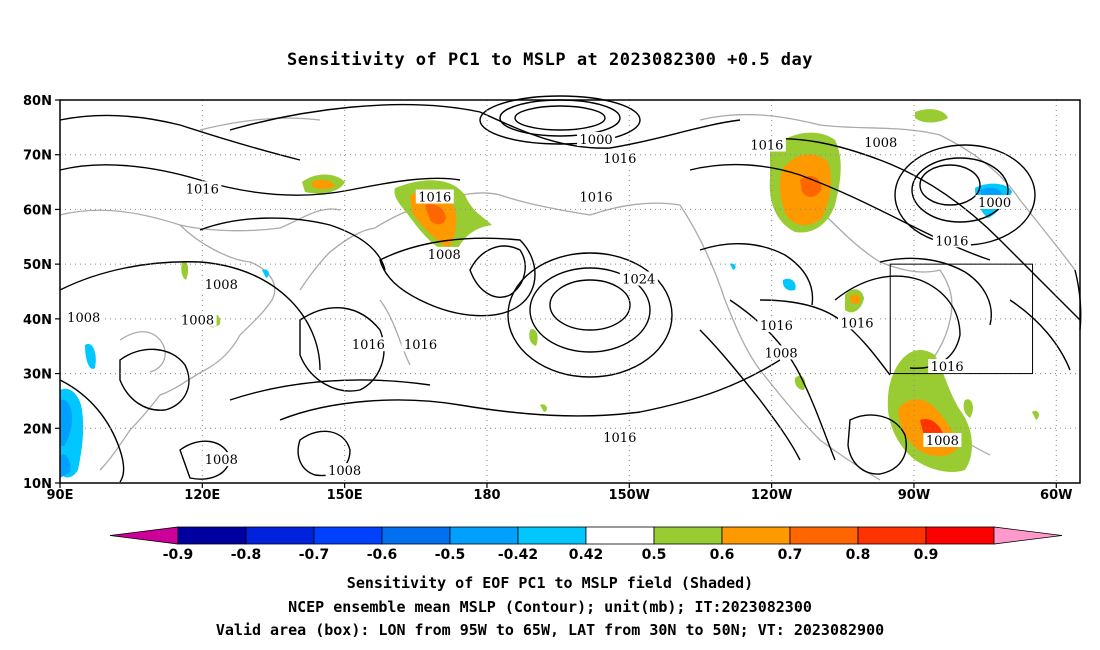 This screenshot has width=1100, height=650. I want to click on colorbar-label: 0.7, so click(790, 555).